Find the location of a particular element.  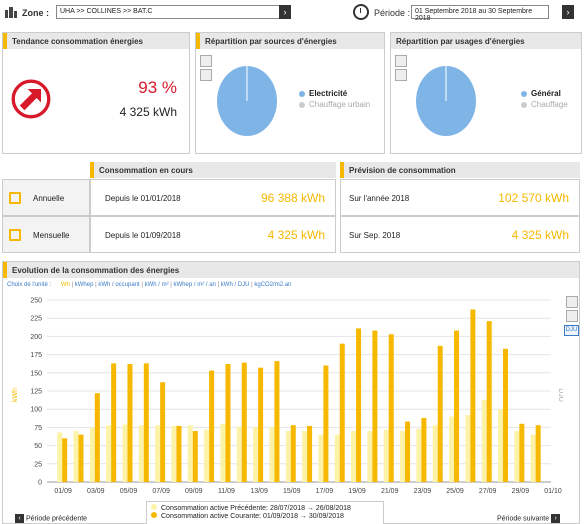

x-tick-label: 09/09 is located at coordinates (194, 491).